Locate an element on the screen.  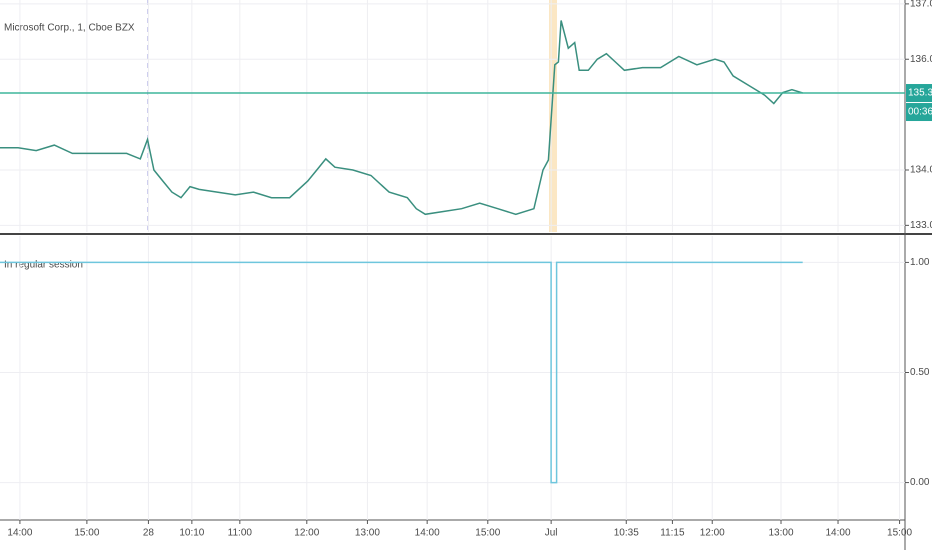
y-tick-label: 136.00 is located at coordinates (921, 59).